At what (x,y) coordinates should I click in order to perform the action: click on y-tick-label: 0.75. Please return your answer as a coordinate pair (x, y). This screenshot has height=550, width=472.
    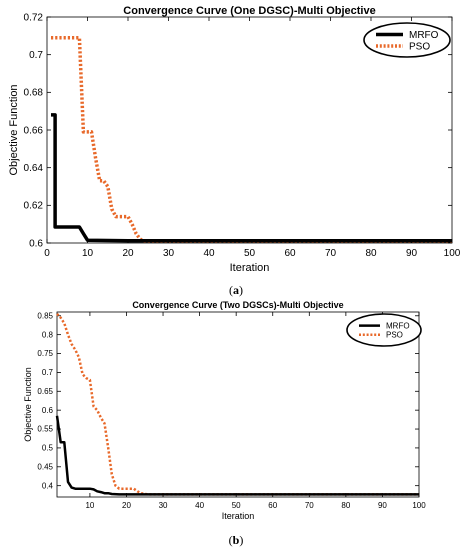
    Looking at the image, I should click on (45, 353).